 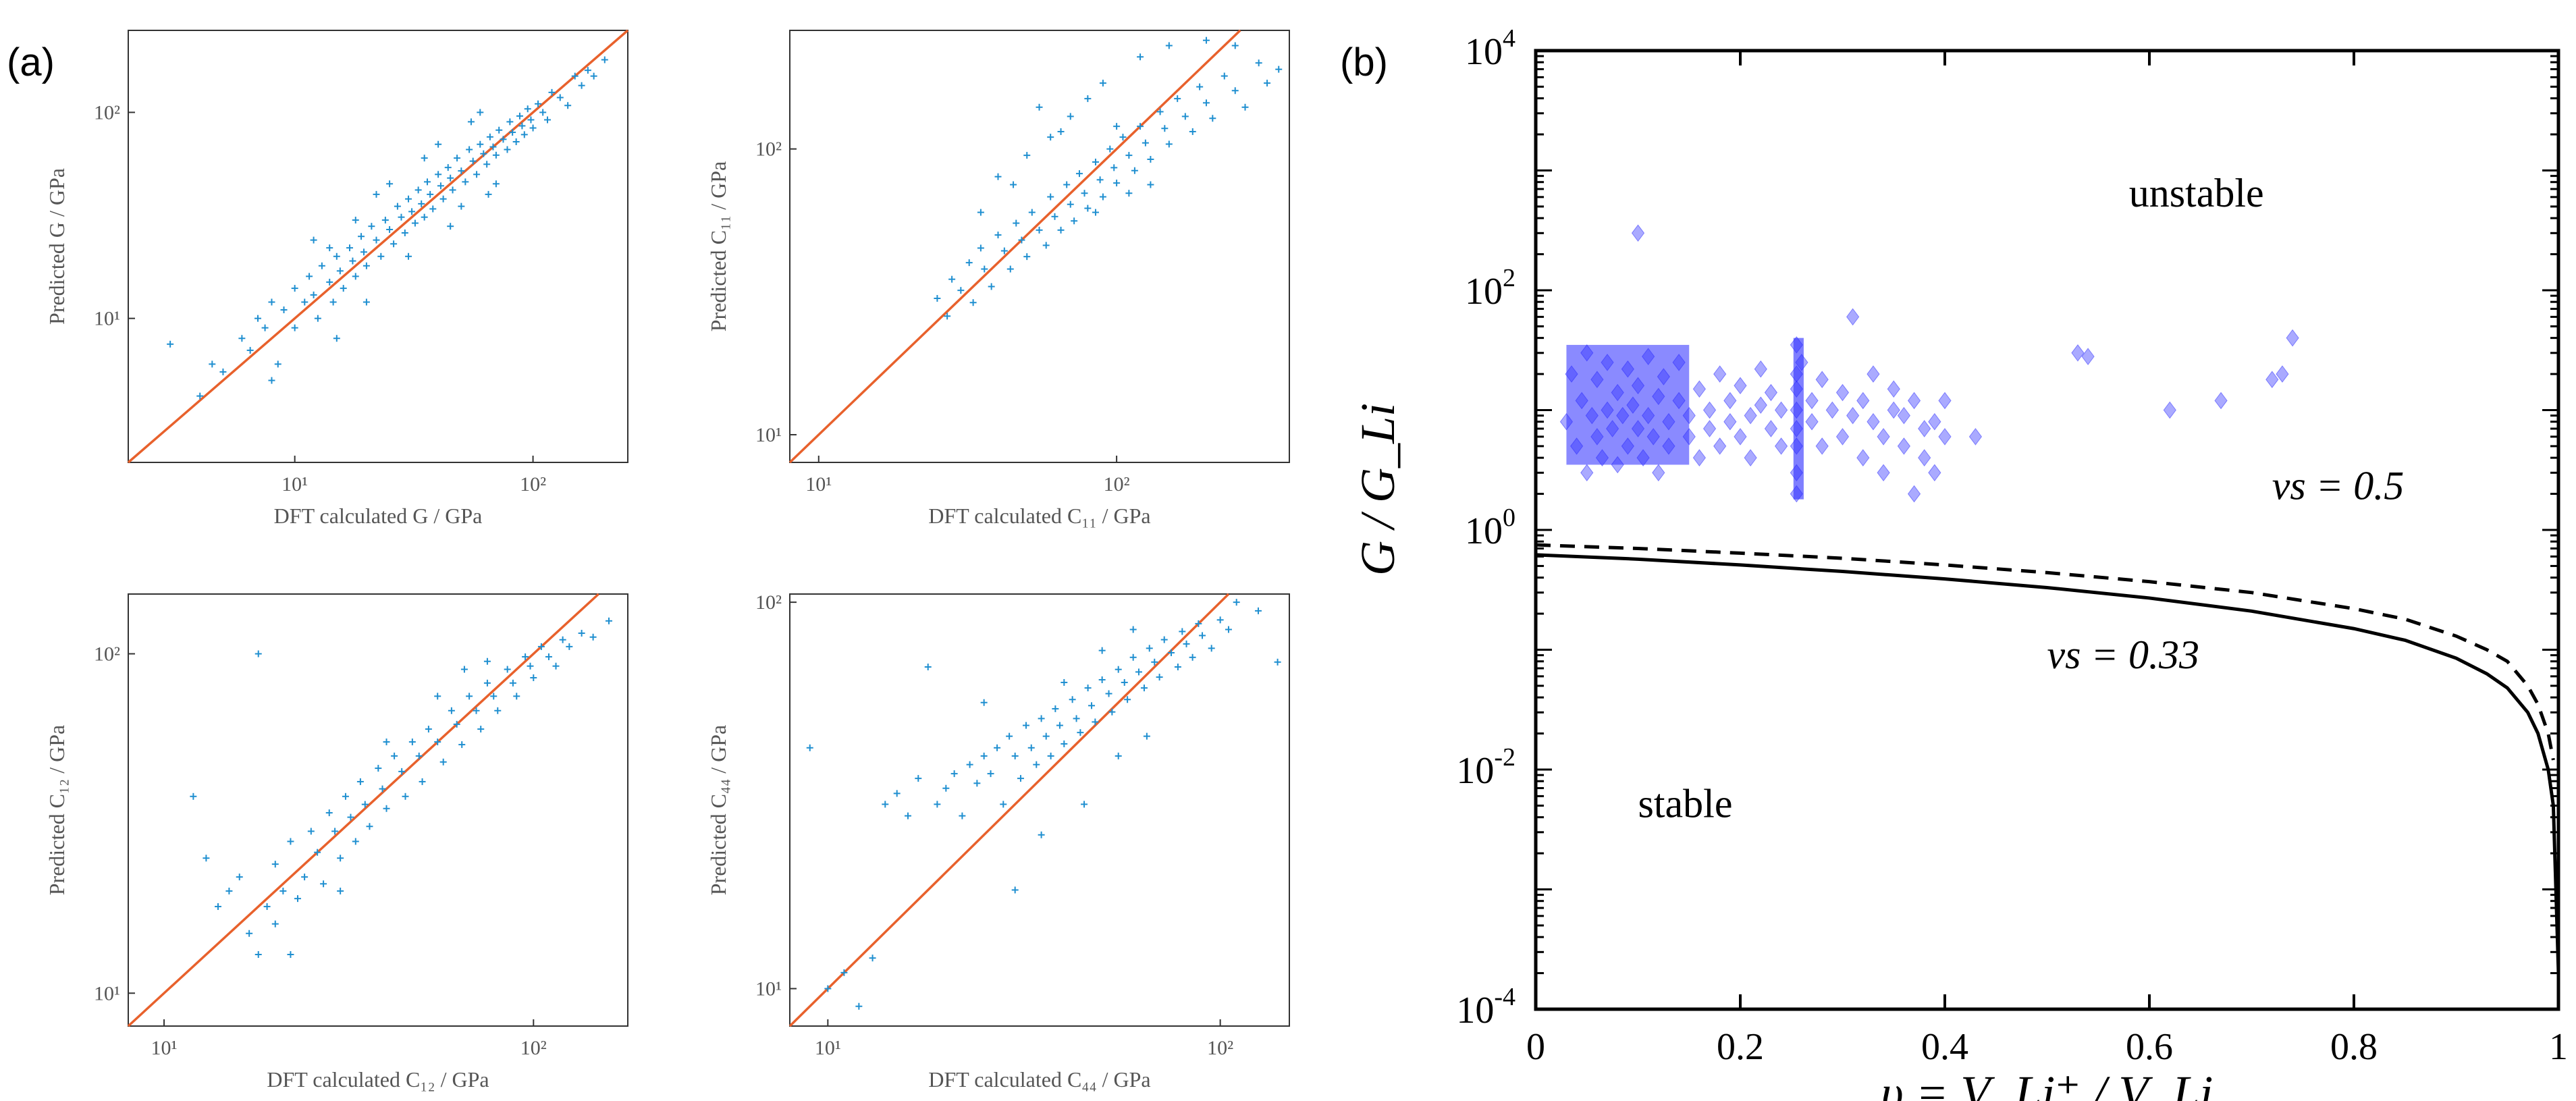 What do you see at coordinates (2045, 652) in the screenshot?
I see `curve-line` at bounding box center [2045, 652].